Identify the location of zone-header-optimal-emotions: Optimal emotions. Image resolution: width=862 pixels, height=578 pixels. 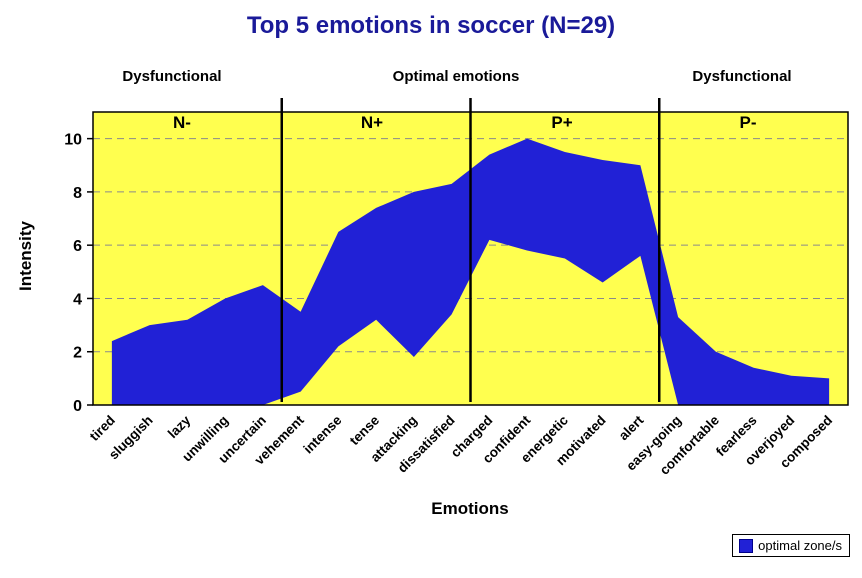
(456, 76).